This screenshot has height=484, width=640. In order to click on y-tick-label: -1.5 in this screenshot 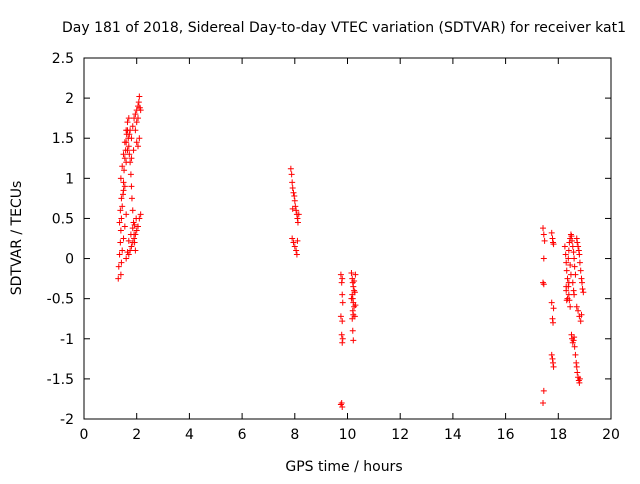, I will do `click(60, 380)`.